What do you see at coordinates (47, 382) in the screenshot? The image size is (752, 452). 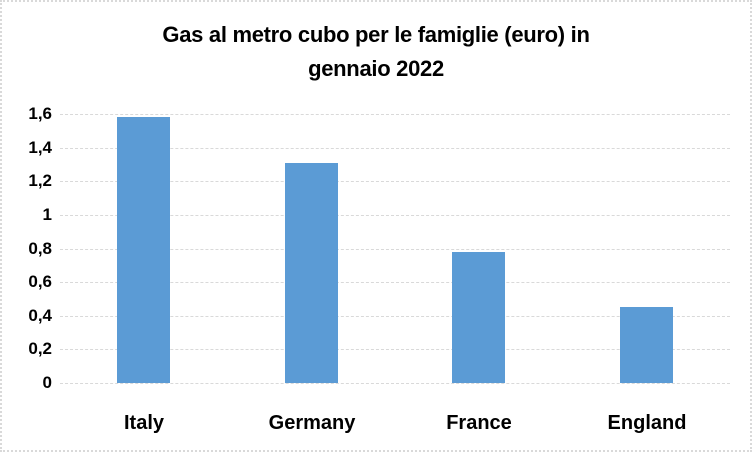 I see `y-tick-label: 0` at bounding box center [47, 382].